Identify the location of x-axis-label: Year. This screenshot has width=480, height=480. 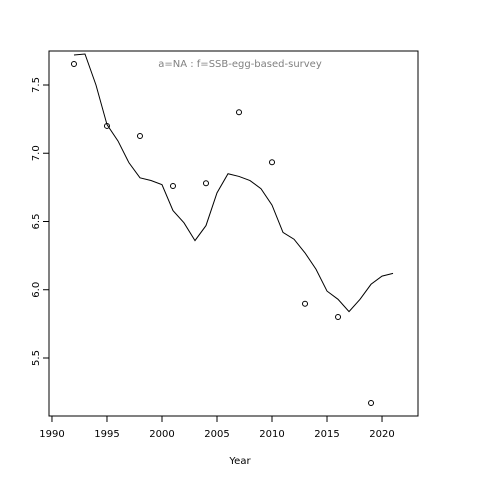
(239, 461).